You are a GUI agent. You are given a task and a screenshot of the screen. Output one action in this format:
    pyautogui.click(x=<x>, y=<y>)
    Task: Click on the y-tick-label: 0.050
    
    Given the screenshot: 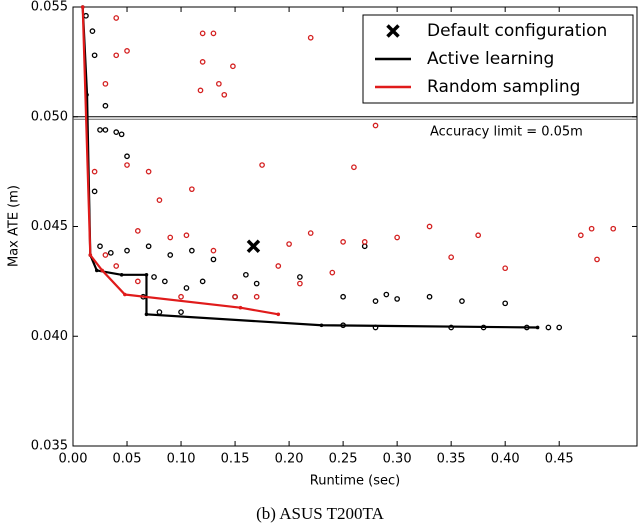 What is the action you would take?
    pyautogui.click(x=49, y=116)
    